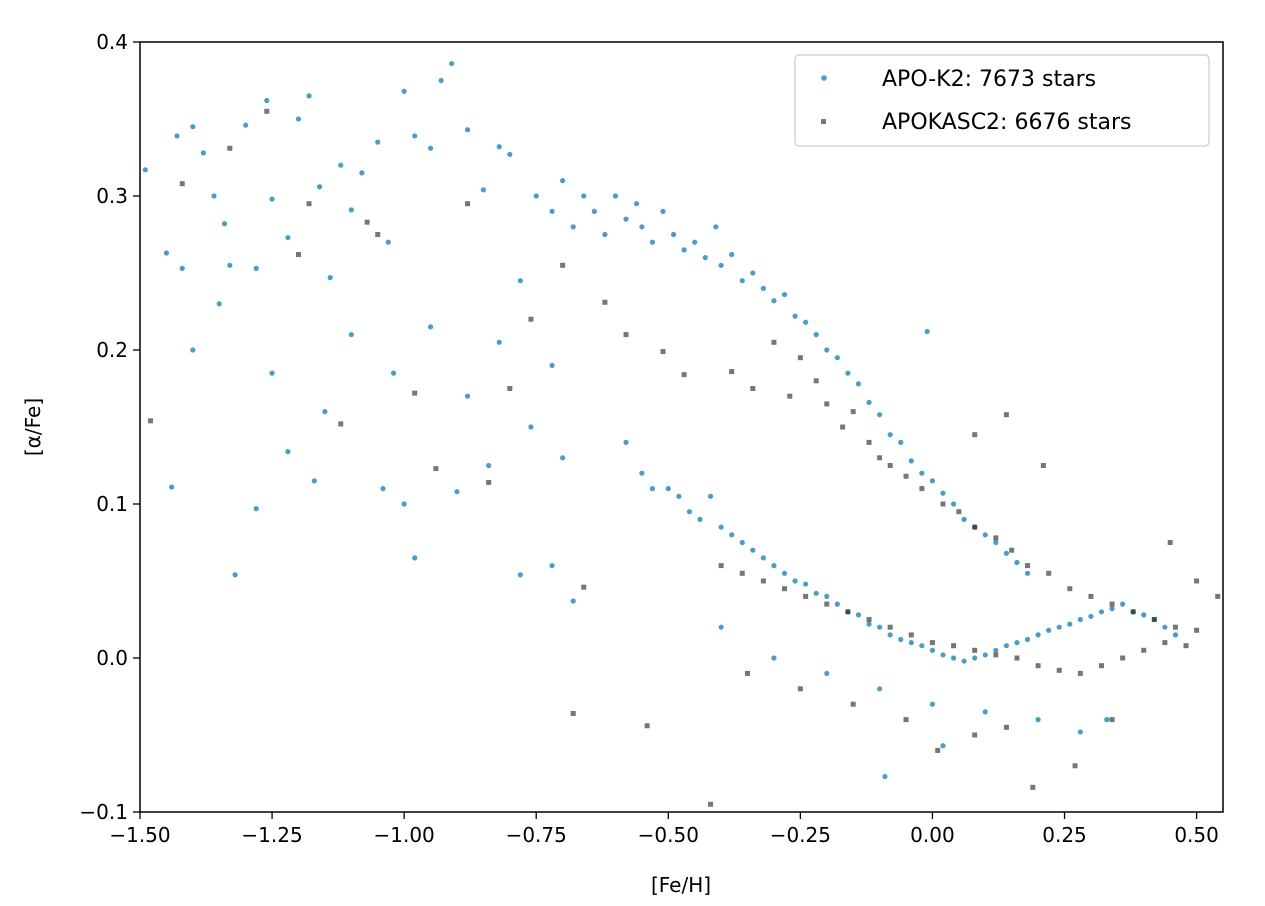  Describe the element at coordinates (112, 42) in the screenshot. I see `y-tick-label-5: 0.4` at that location.